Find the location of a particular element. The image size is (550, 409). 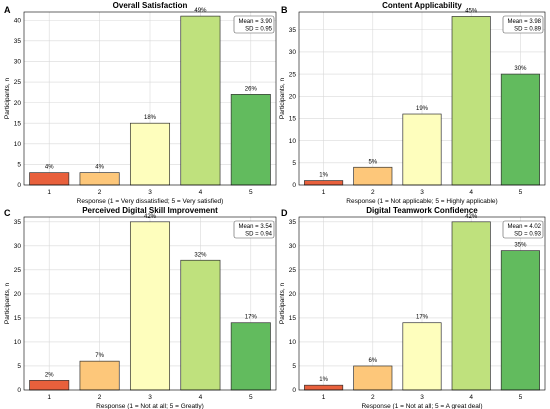

data-label: 6% is located at coordinates (372, 361).